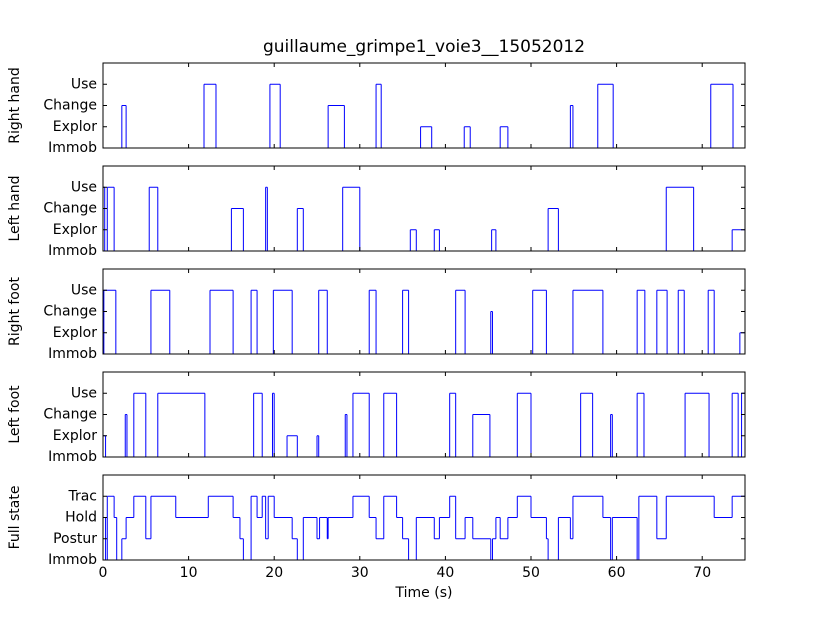 The width and height of the screenshot is (830, 623). What do you see at coordinates (424, 47) in the screenshot?
I see `chart-title: guillaume_grimpe1_voie3__15052012` at bounding box center [424, 47].